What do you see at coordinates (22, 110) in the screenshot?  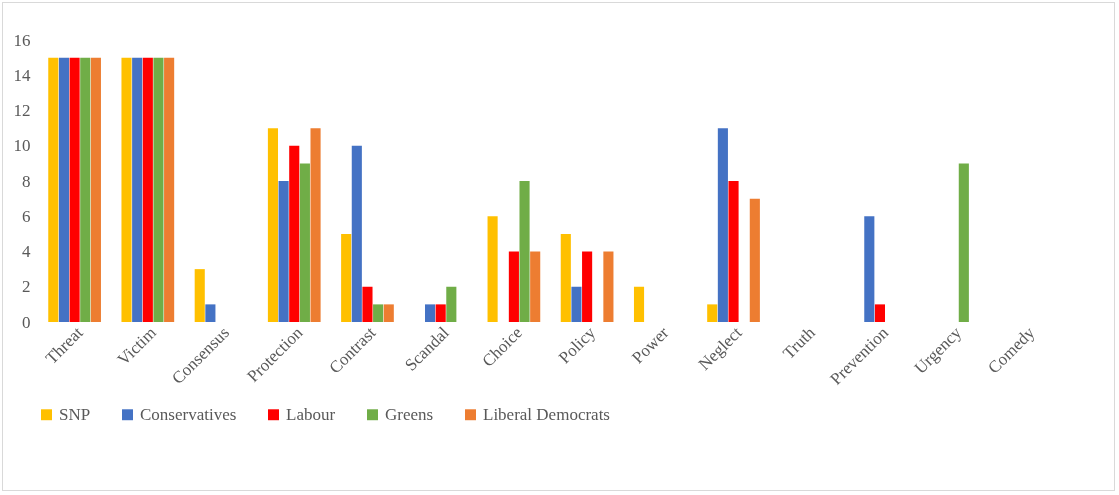 I see `y-tick-label: 12` at bounding box center [22, 110].